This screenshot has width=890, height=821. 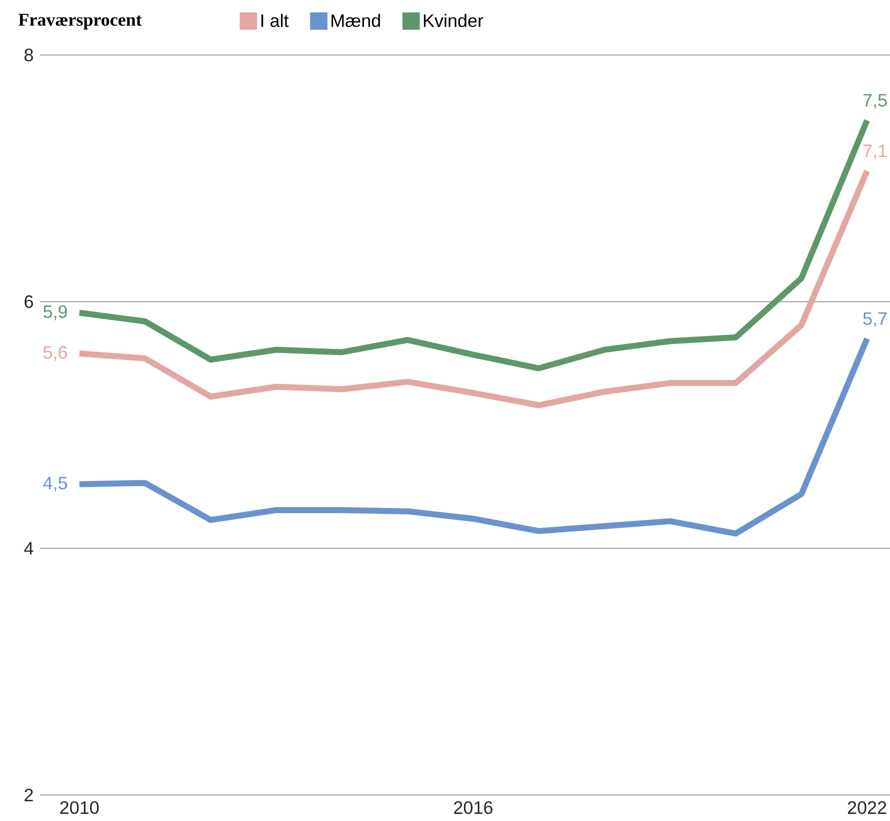 I want to click on data-label: 5,6, so click(x=55, y=353).